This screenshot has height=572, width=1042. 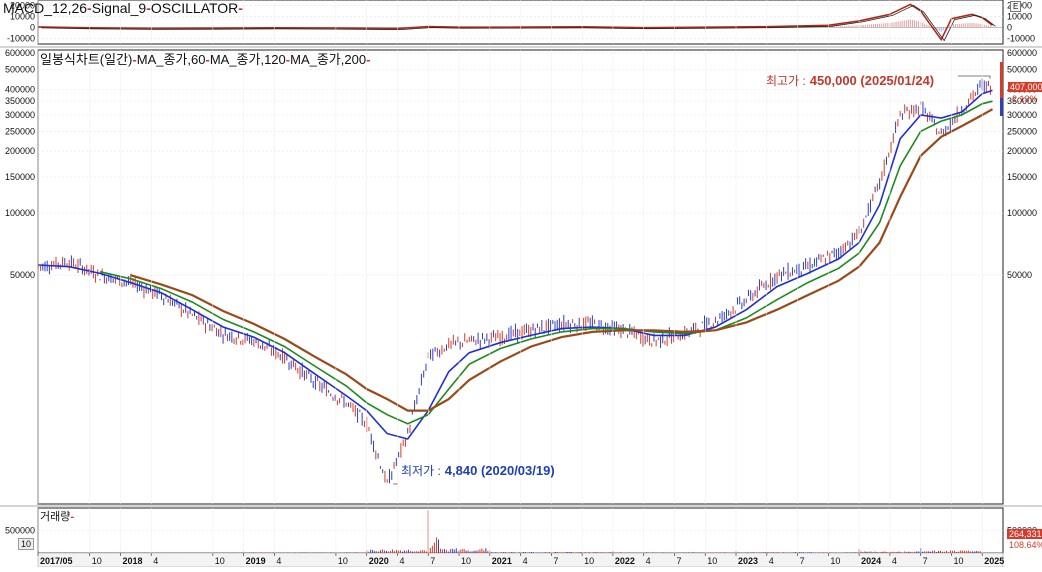 I want to click on time-tick-label: 2018, so click(x=132, y=561).